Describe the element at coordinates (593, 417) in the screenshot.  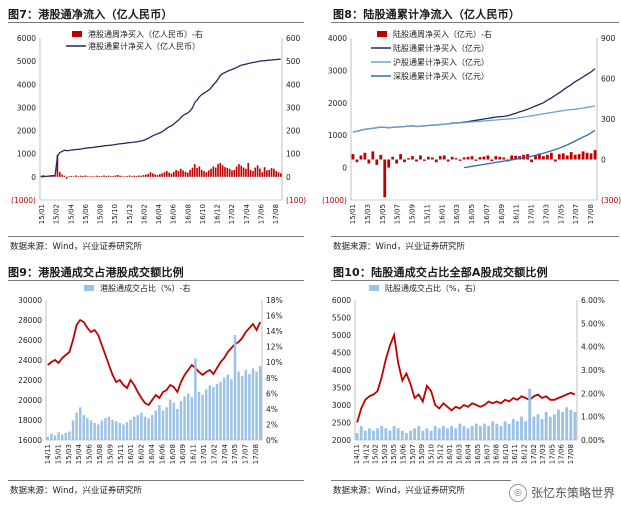
I see `right-axis-tick-label: 1.00%` at that location.